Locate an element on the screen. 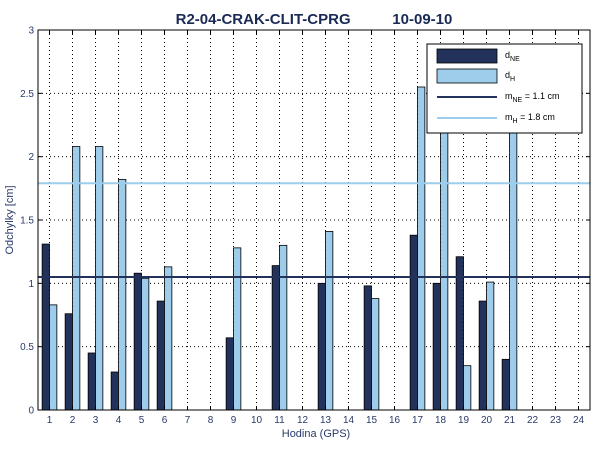  x-tick-label: 18 is located at coordinates (441, 420).